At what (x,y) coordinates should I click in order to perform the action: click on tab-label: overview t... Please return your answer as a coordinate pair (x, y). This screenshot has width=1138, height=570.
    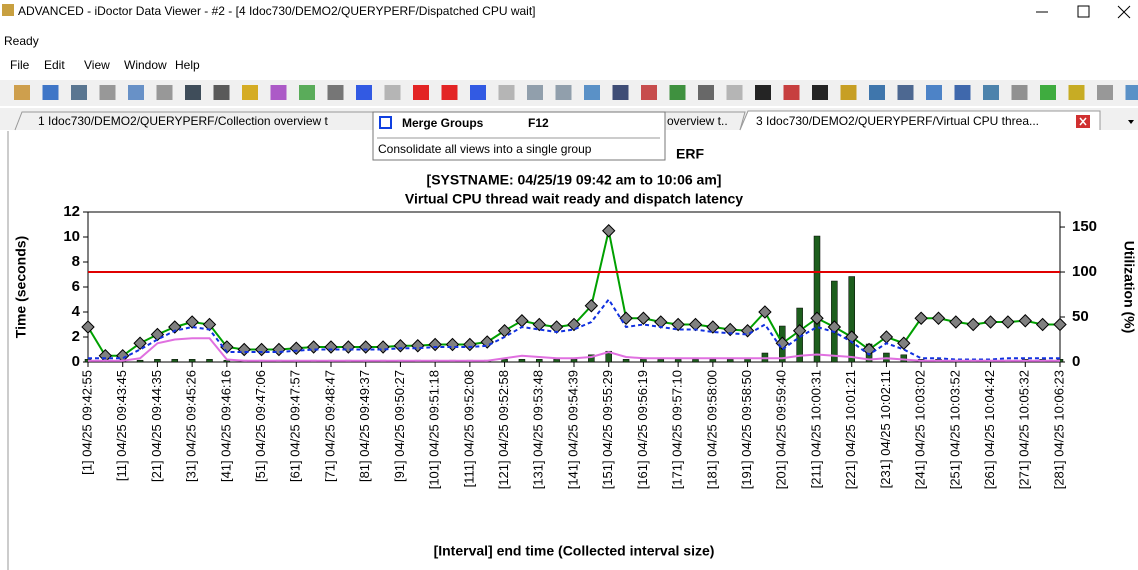
    Looking at the image, I should click on (697, 121).